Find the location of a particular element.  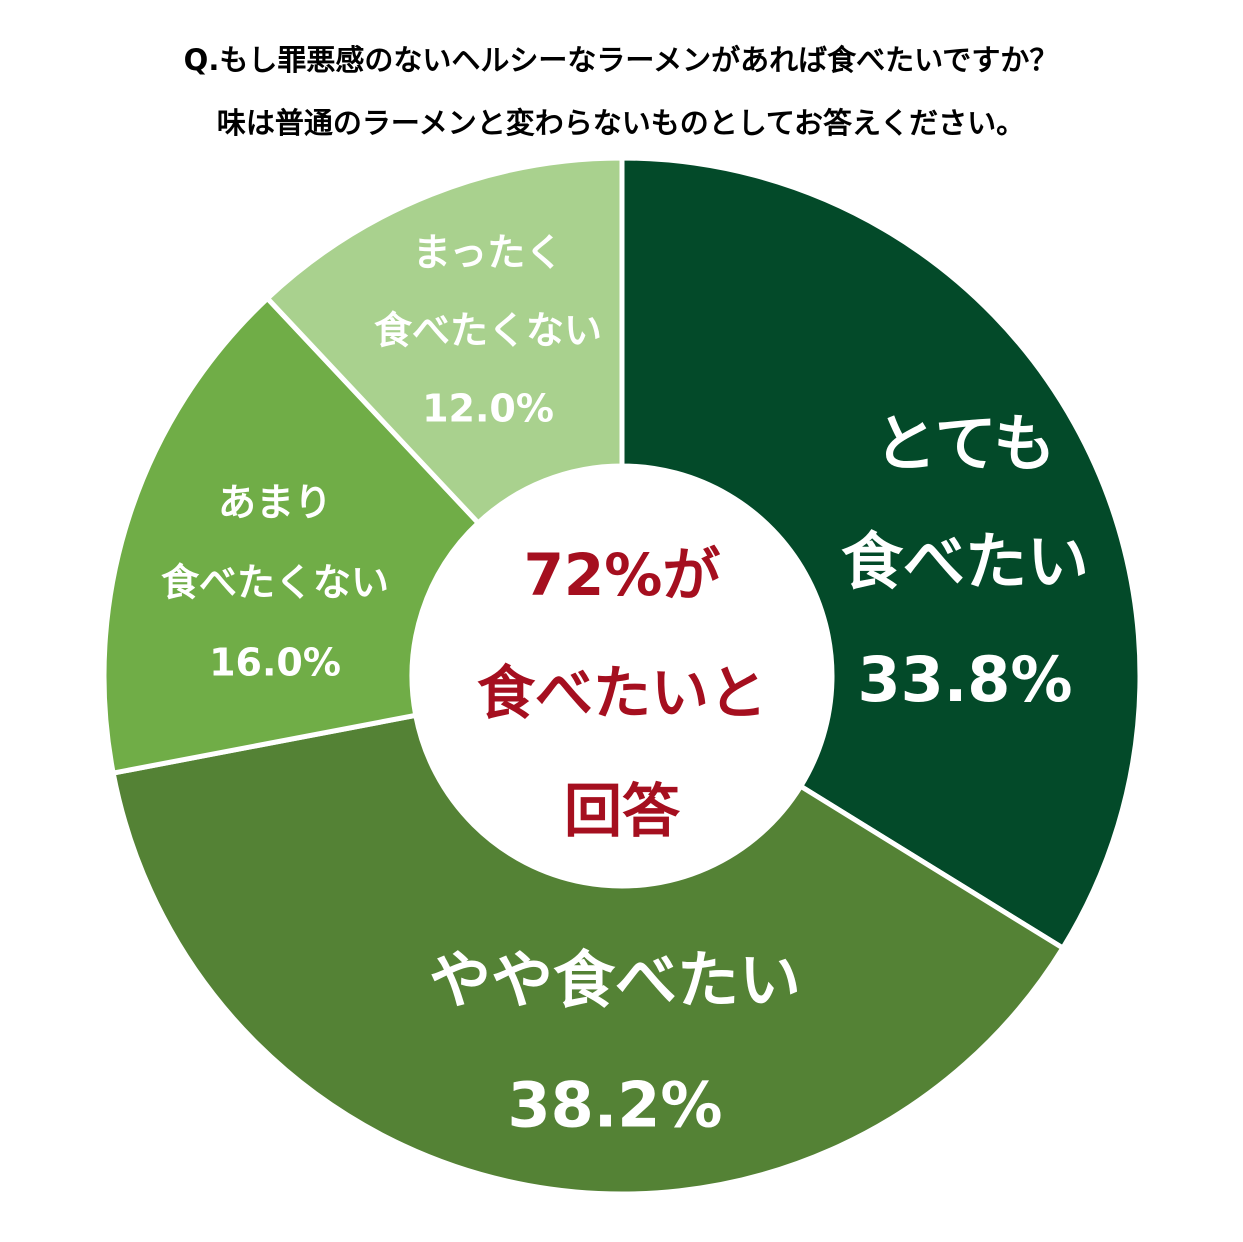

chart-title: 味は普通のラーメンと変わらないものとしてお答えください。 is located at coordinates (621, 123).